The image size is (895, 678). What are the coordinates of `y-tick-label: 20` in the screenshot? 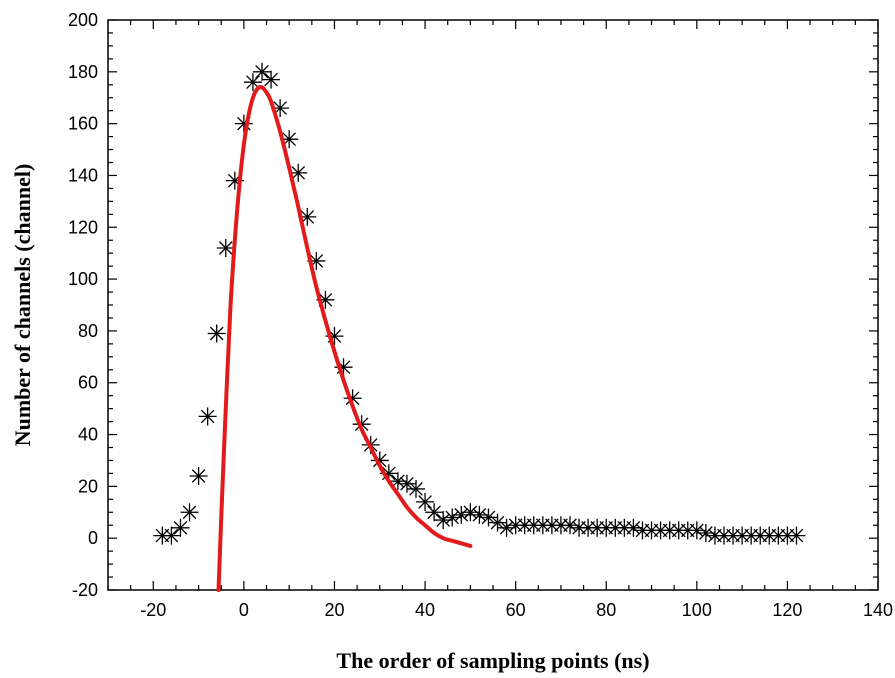 It's located at (88, 486).